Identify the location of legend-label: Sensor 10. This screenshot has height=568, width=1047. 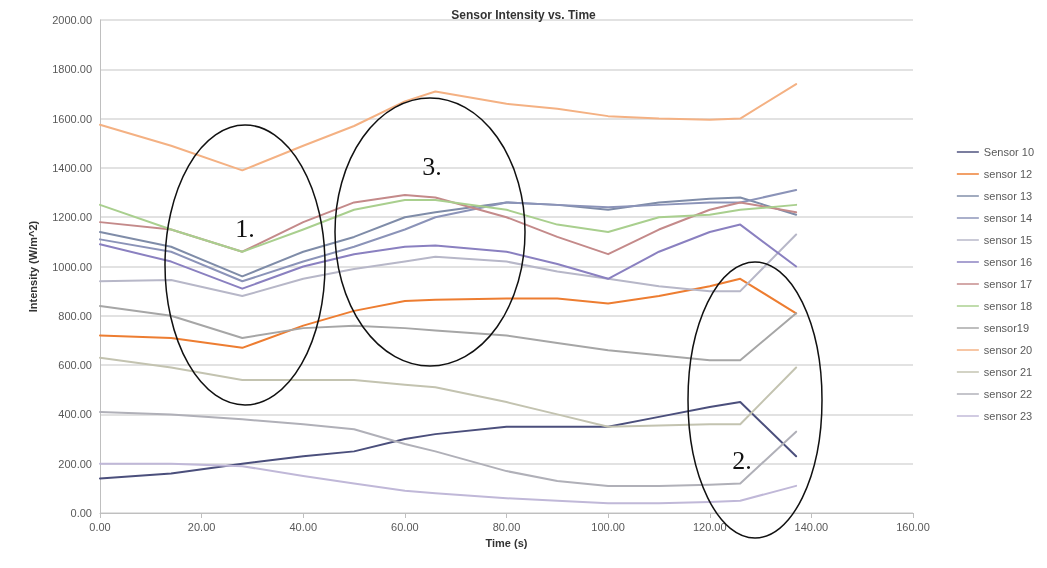
(1009, 152).